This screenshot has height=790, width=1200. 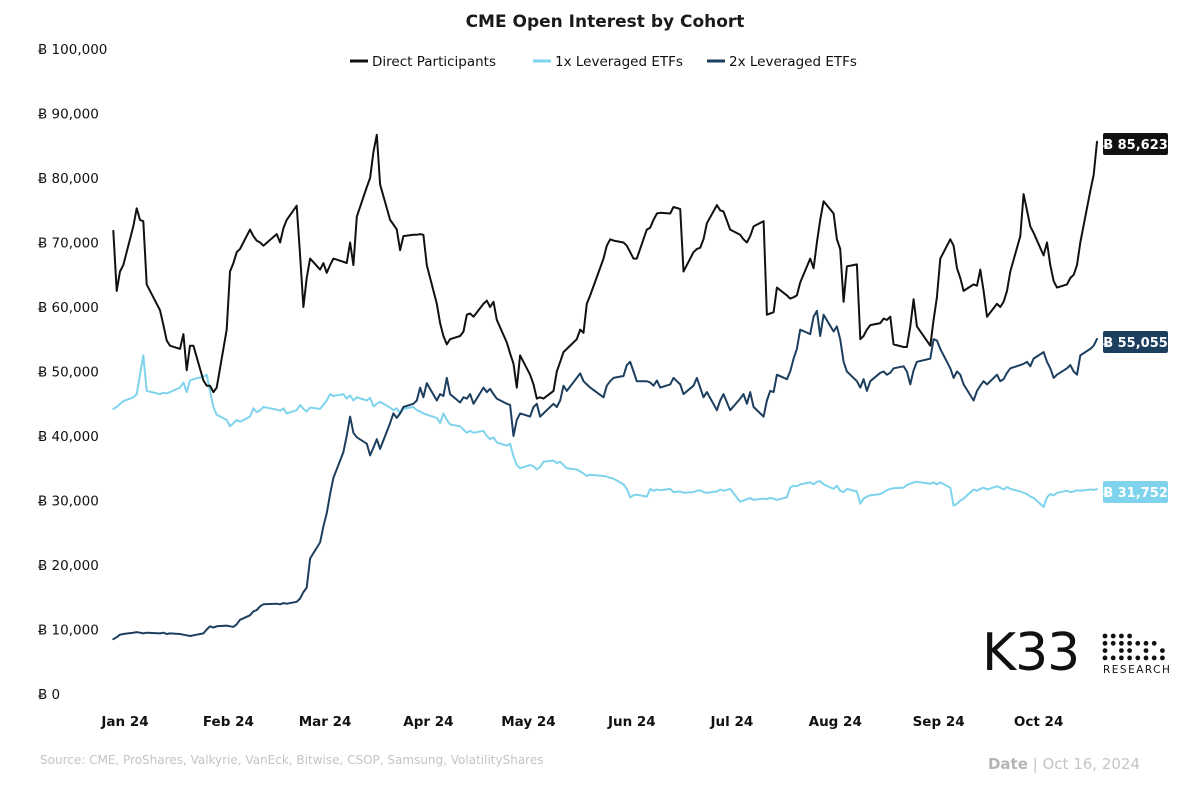 What do you see at coordinates (793, 62) in the screenshot?
I see `legend-label-2x-leveraged-etfs: 2x Leveraged ETFs` at bounding box center [793, 62].